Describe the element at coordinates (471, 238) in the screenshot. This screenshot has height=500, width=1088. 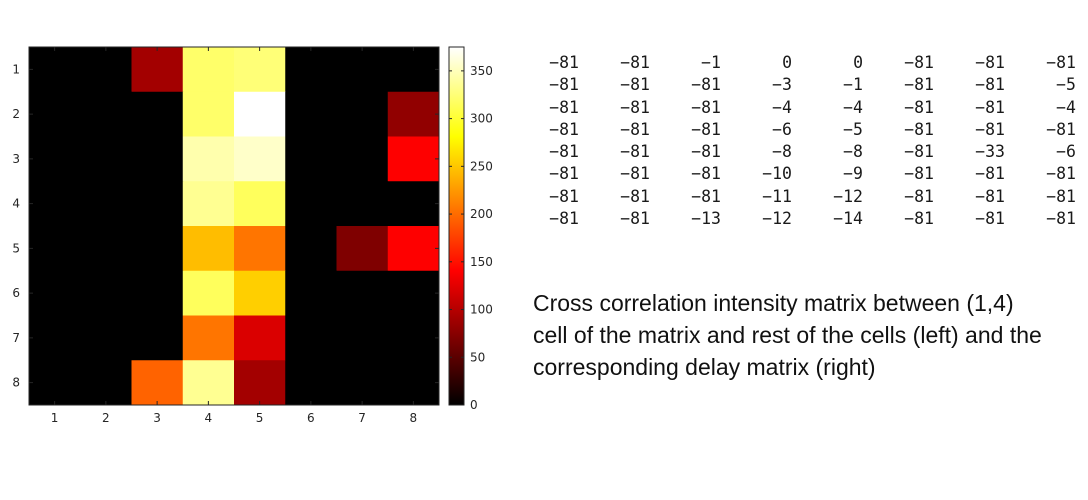
I see `colorbar-ticks: 0 50 100 150 200 250 300 350` at that location.